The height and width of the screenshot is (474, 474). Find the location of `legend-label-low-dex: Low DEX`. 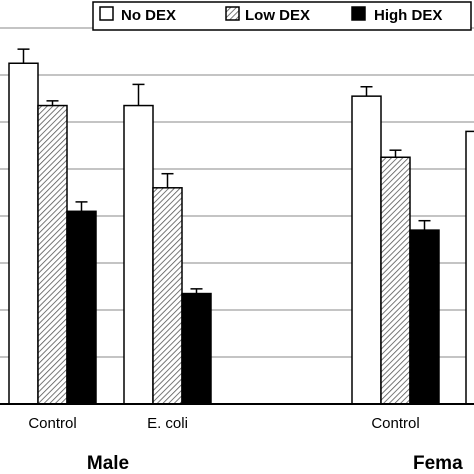

legend-label-low-dex: Low DEX is located at coordinates (277, 15).